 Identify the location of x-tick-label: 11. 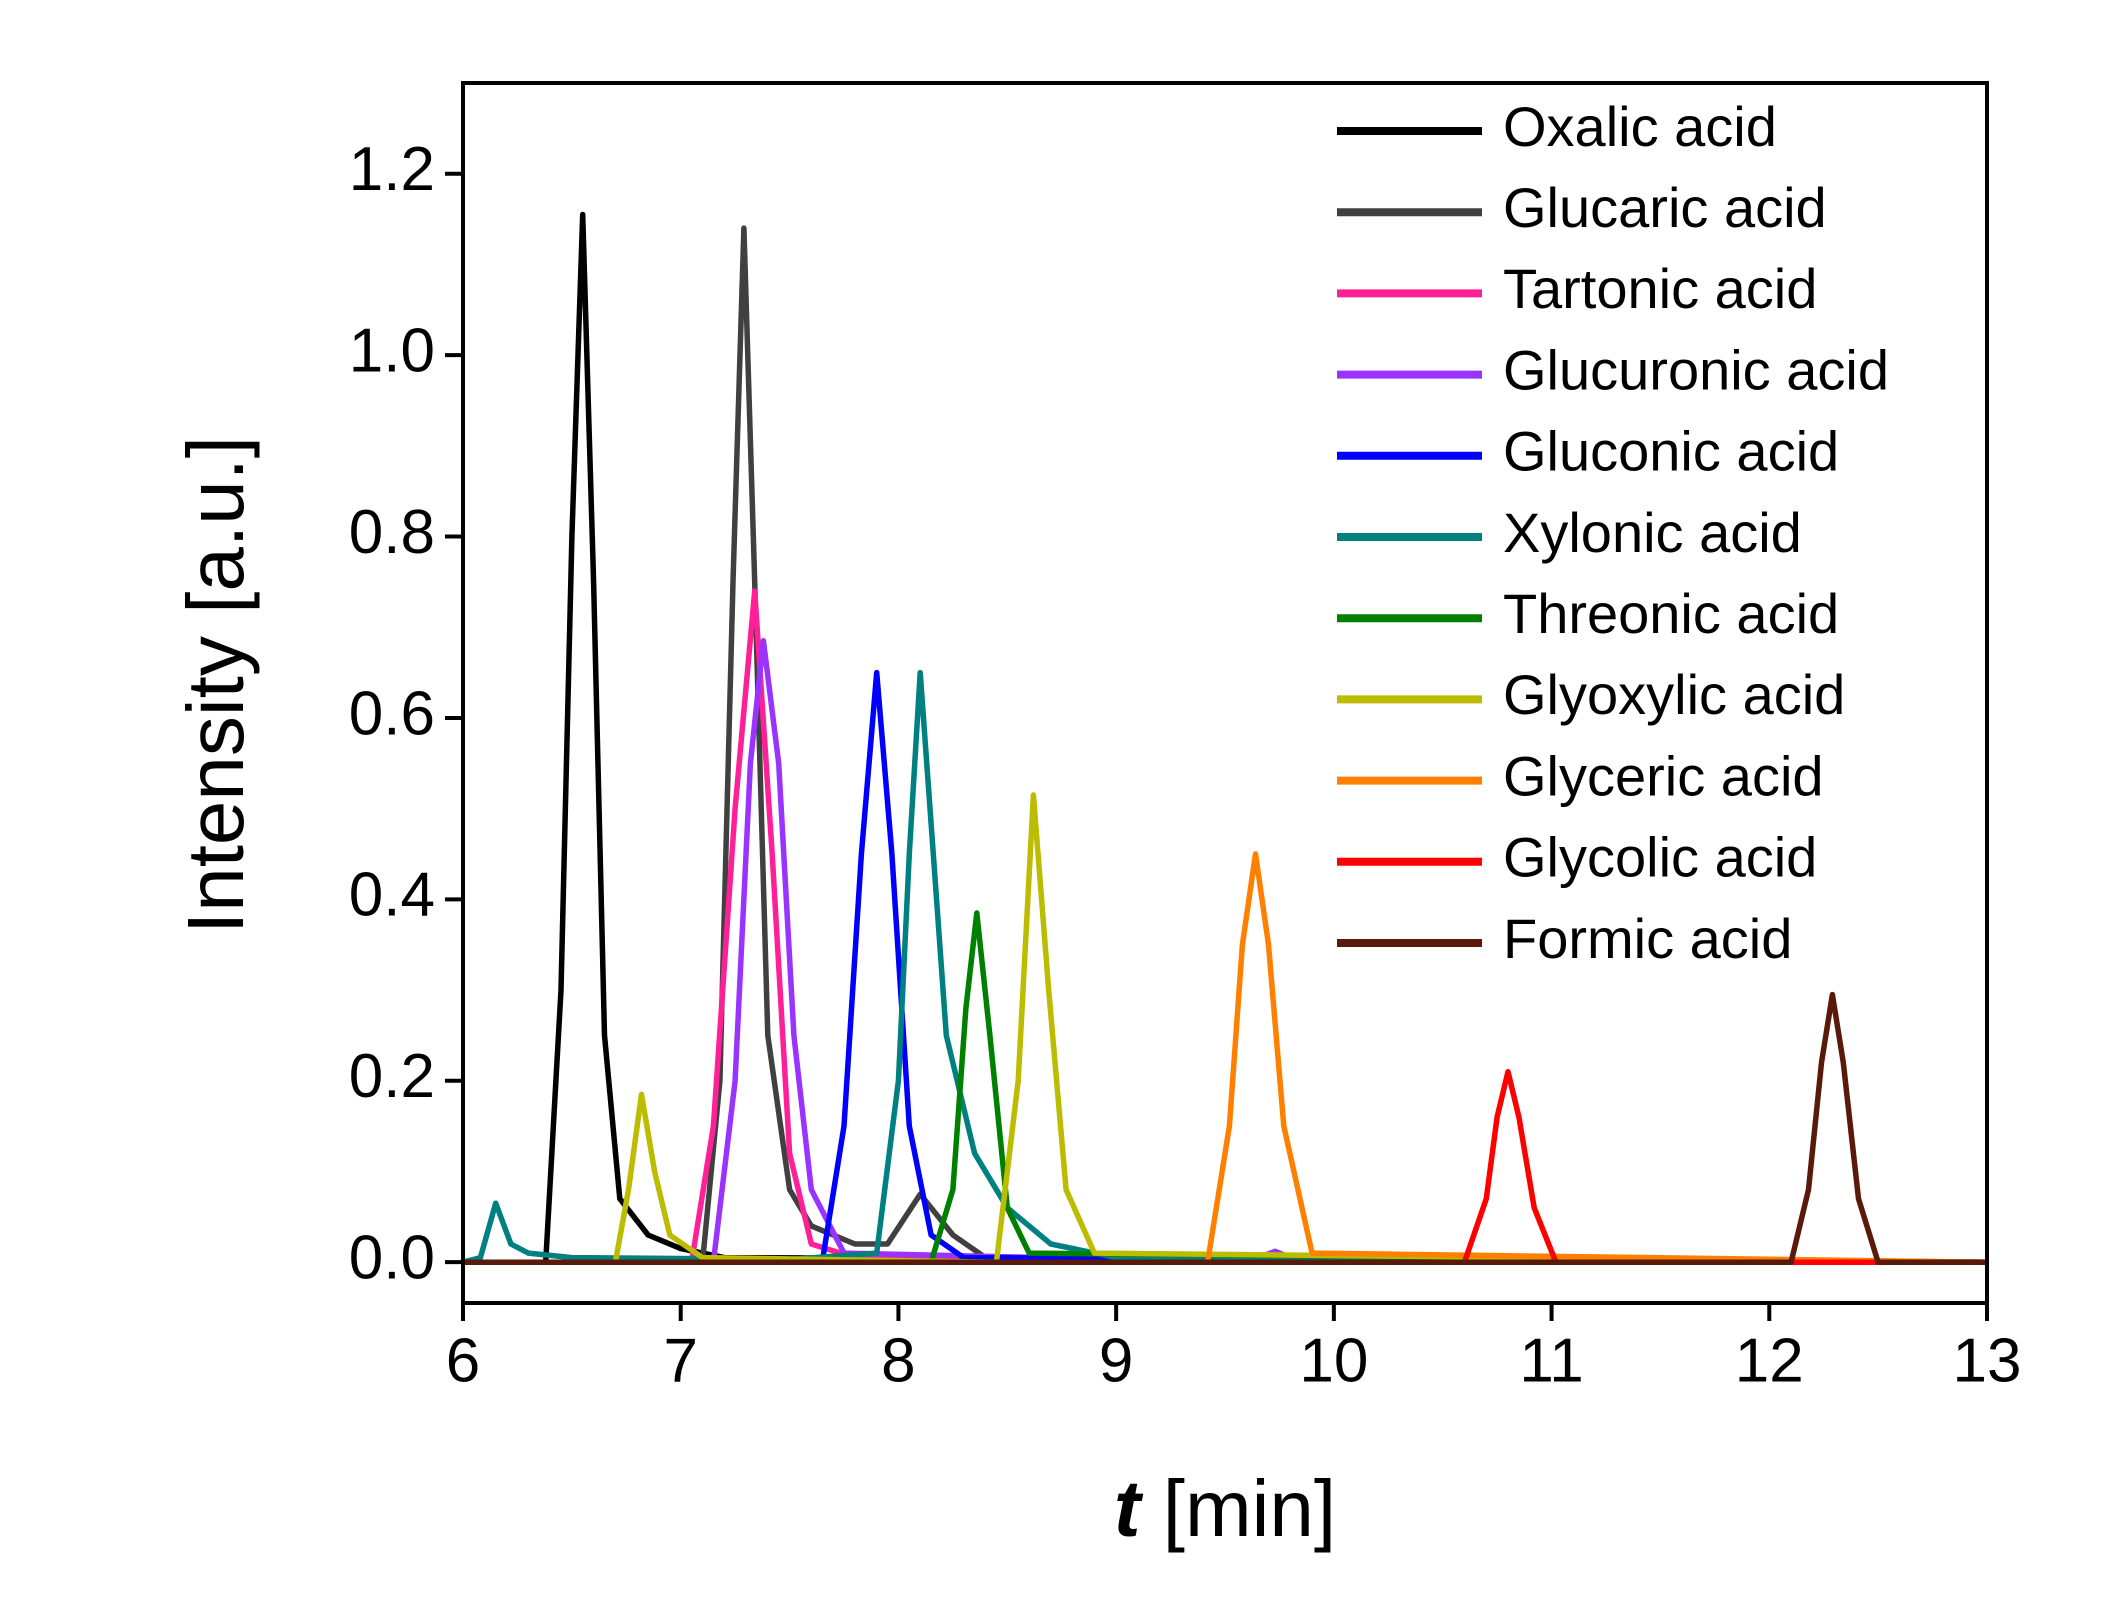
(1551, 1360).